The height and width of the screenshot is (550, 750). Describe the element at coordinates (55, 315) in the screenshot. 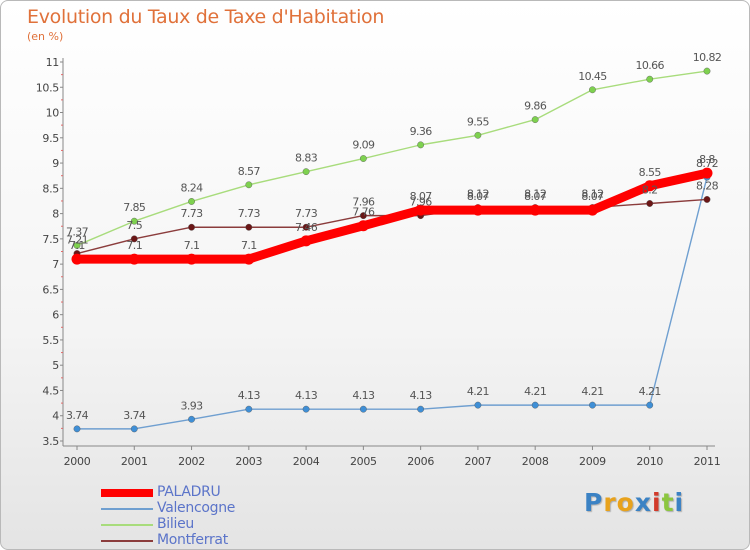

I see `y-tick-label: 6` at that location.